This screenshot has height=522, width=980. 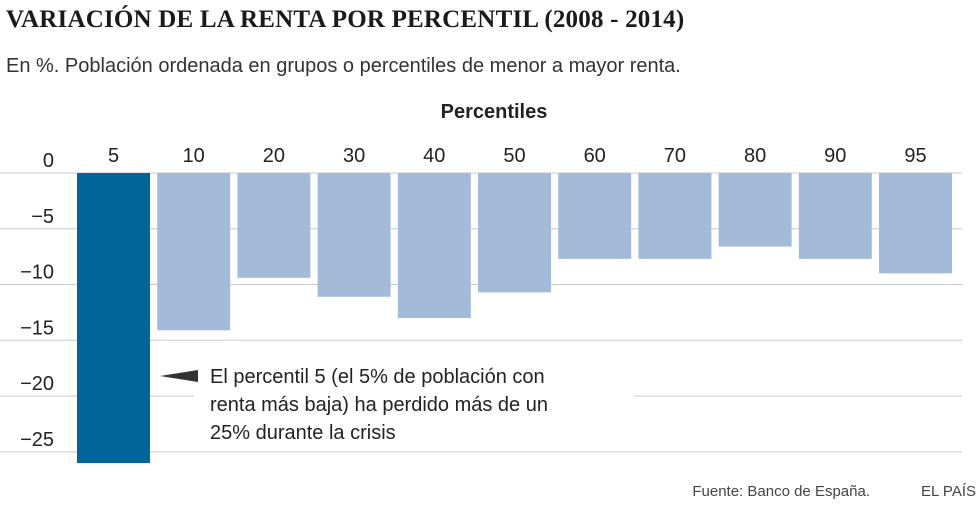 What do you see at coordinates (379, 405) in the screenshot?
I see `annotation-text-line: renta más baja) ha perdido más de un` at bounding box center [379, 405].